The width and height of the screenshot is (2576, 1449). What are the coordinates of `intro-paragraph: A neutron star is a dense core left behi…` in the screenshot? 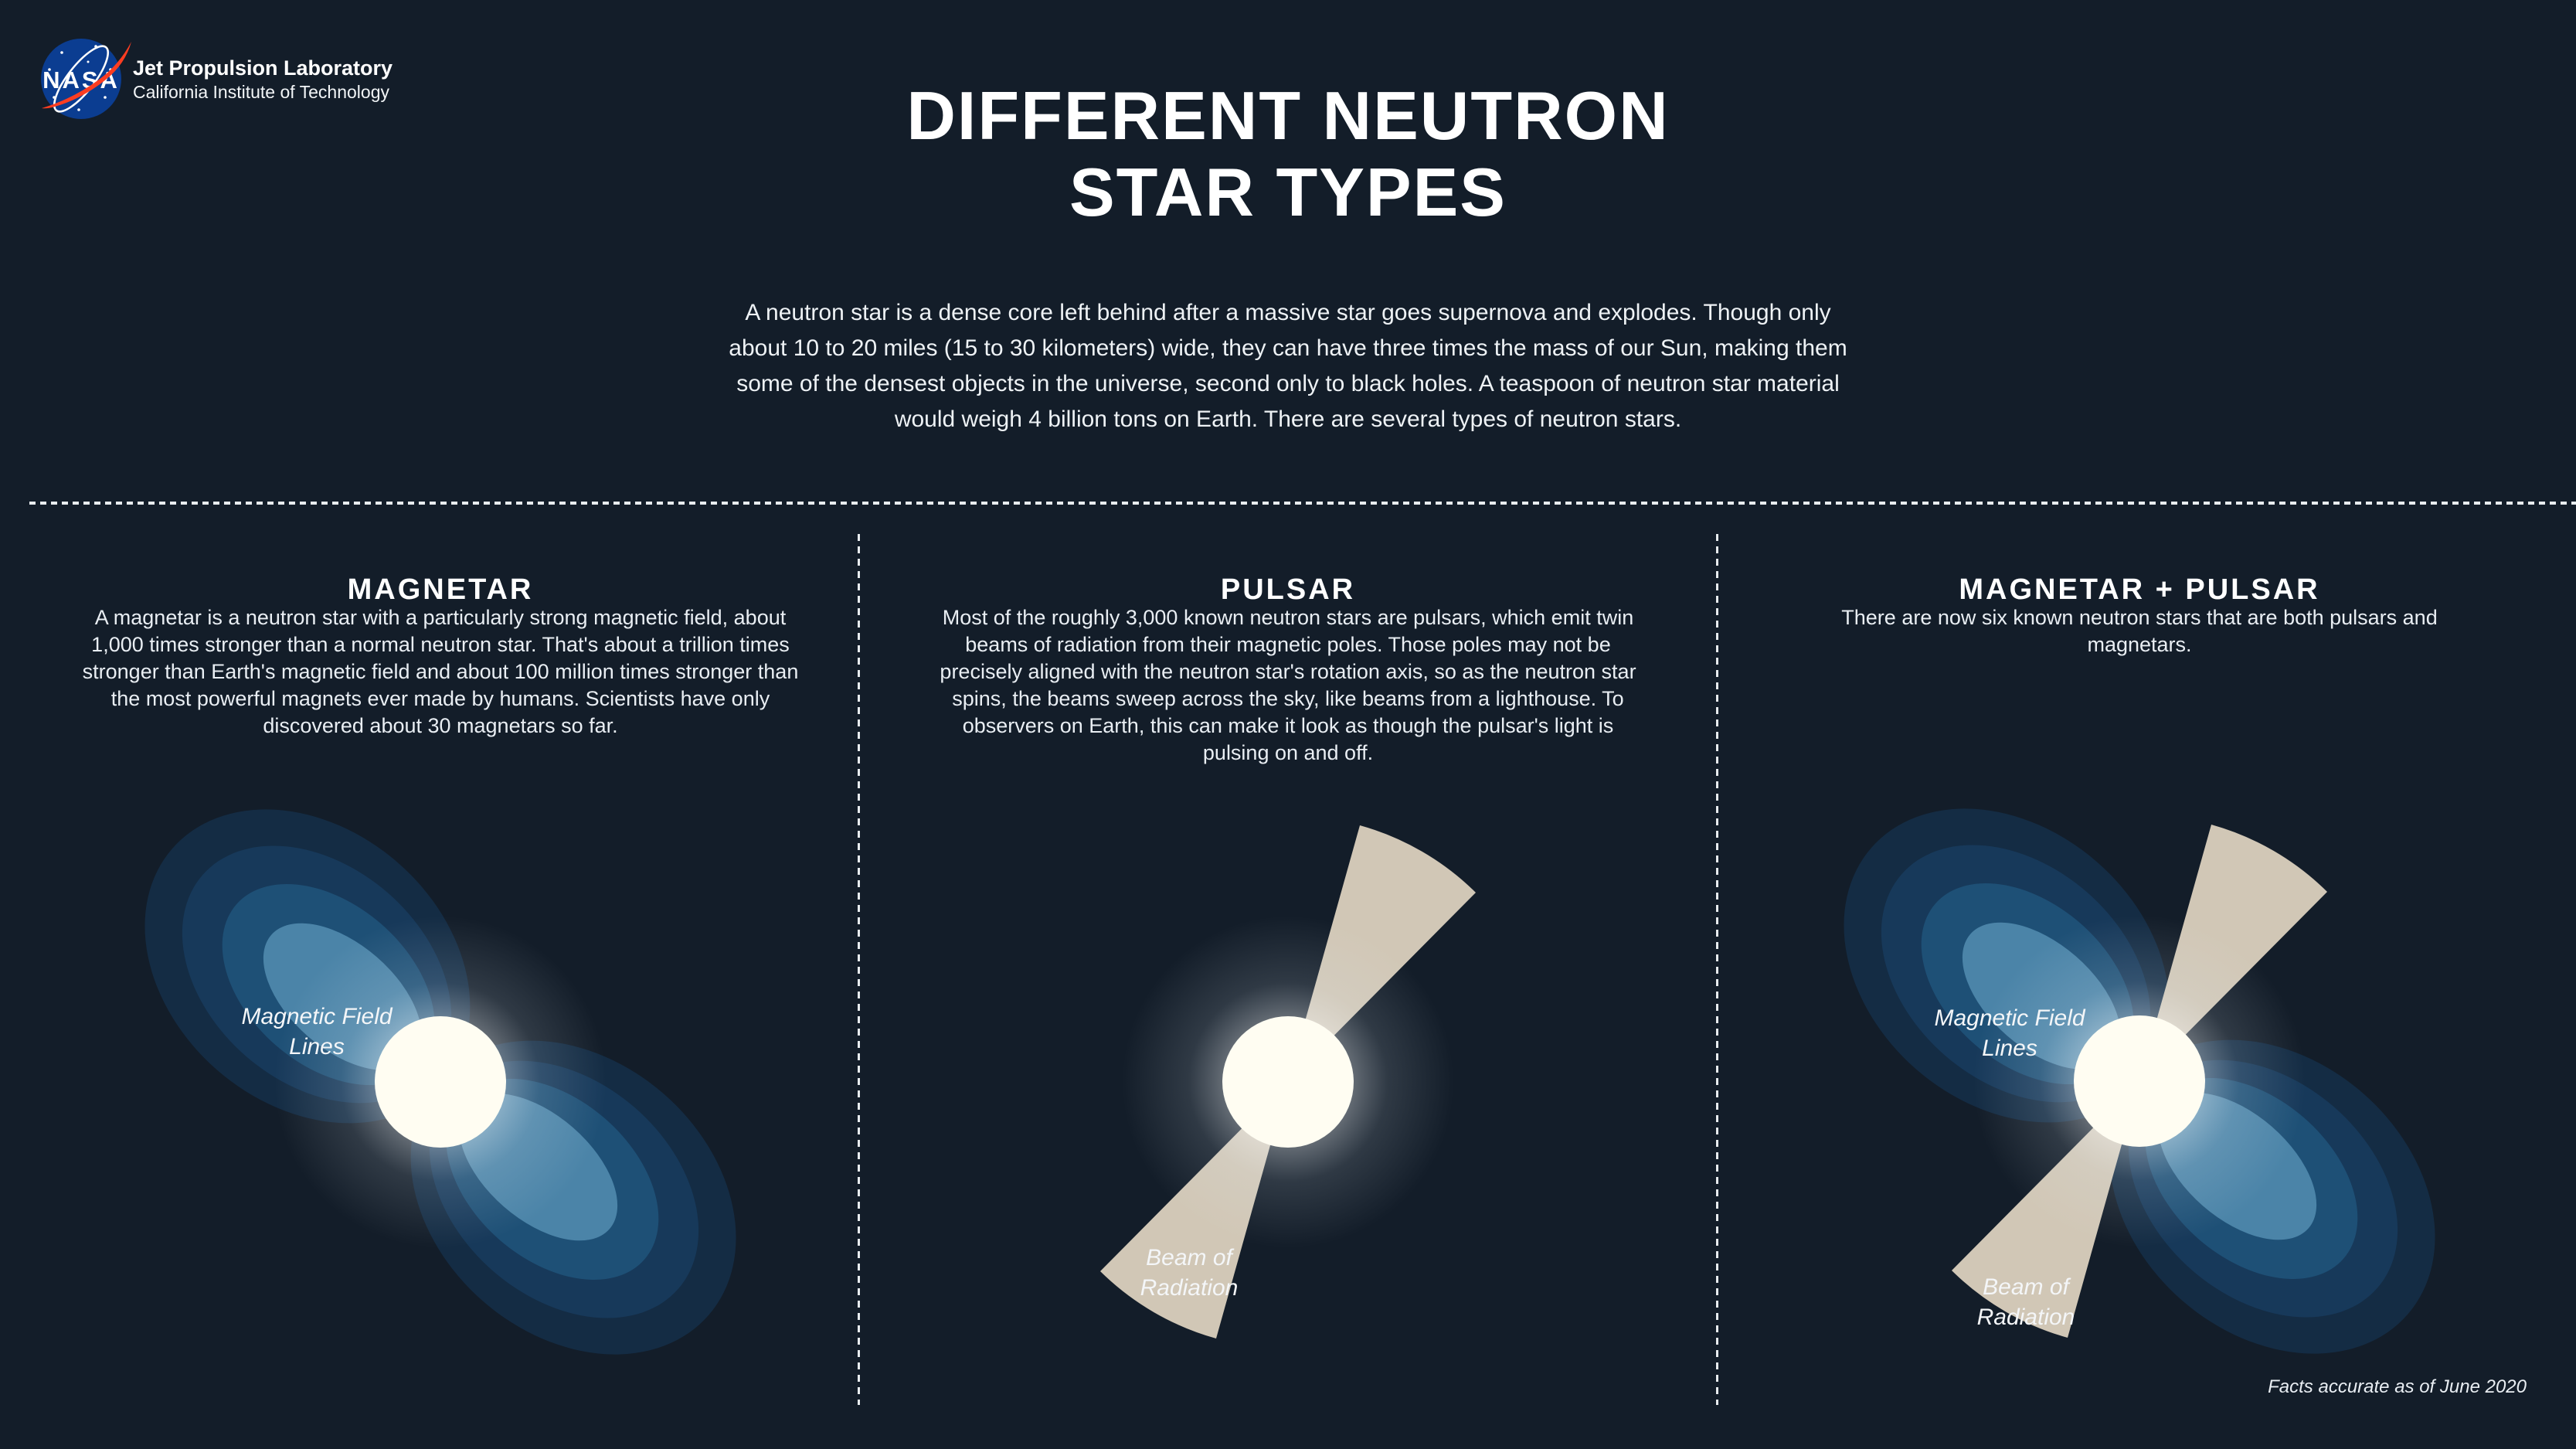 It's located at (1288, 366).